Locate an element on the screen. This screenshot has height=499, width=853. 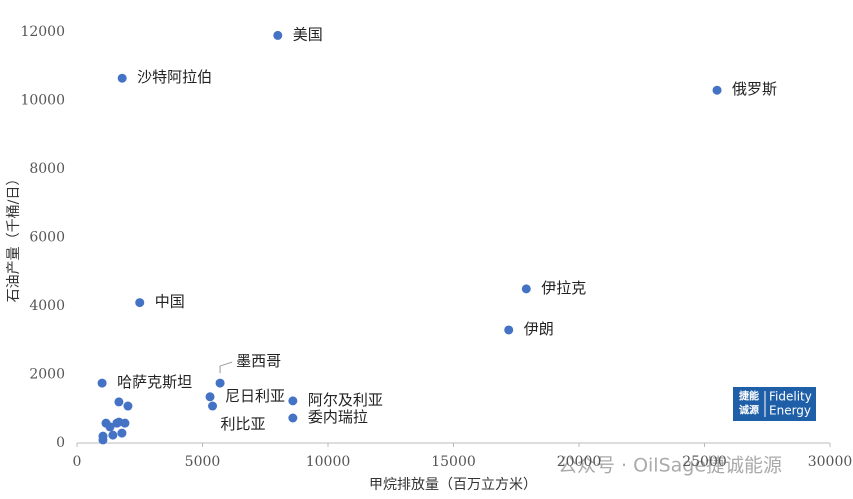
point-label: 美国 is located at coordinates (308, 34).